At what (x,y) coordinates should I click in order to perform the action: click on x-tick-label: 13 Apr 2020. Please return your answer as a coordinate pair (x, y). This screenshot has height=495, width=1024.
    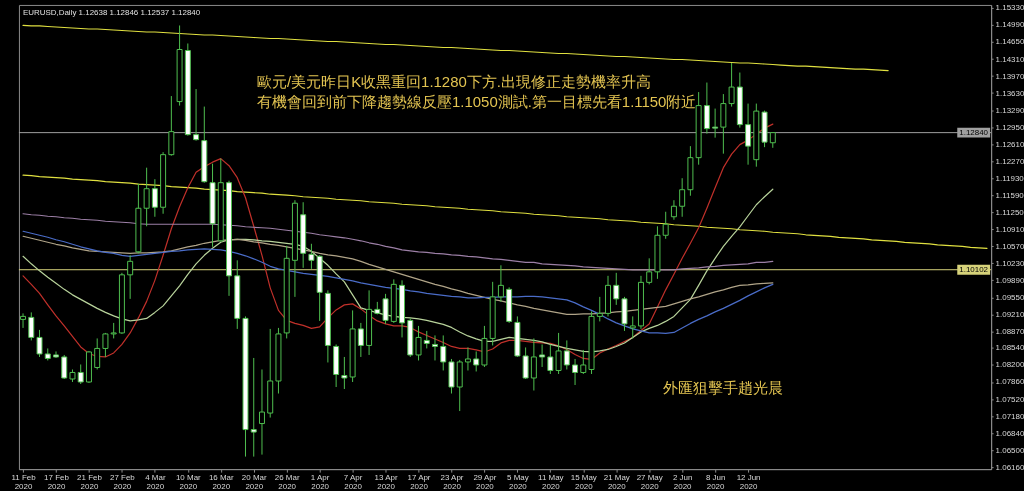
    Looking at the image, I should click on (386, 481).